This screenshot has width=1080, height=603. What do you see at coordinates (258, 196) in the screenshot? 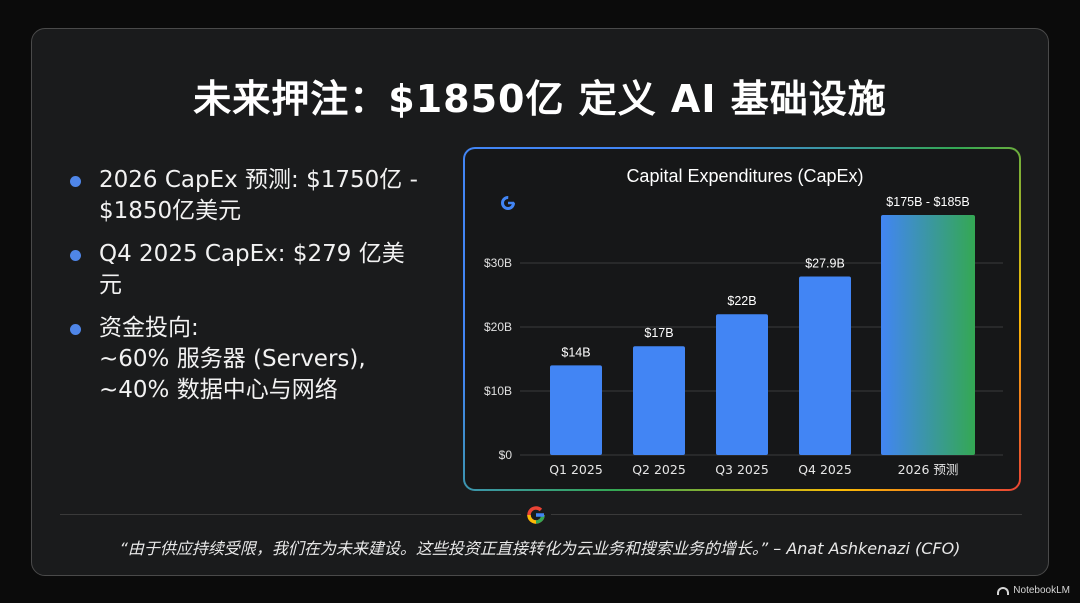
I see `bullet-capex-forecast: 2026 CapEx 预测: $1750亿 - $1850亿美元` at bounding box center [258, 196].